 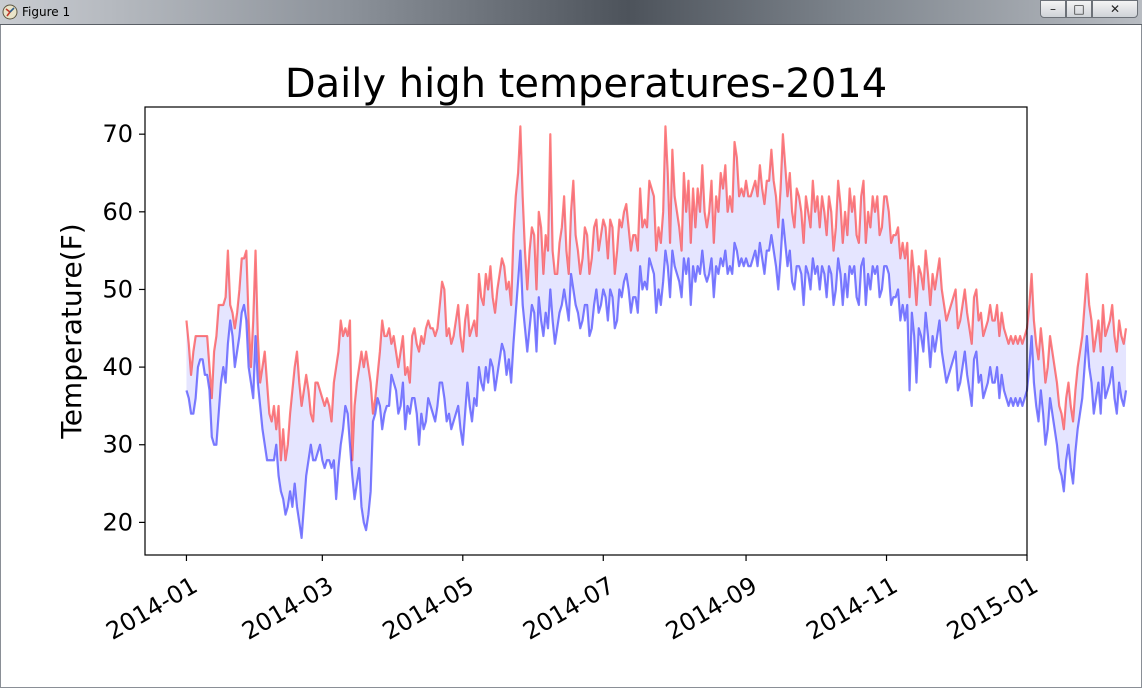 What do you see at coordinates (117, 445) in the screenshot?
I see `y-tick-label: 30` at bounding box center [117, 445].